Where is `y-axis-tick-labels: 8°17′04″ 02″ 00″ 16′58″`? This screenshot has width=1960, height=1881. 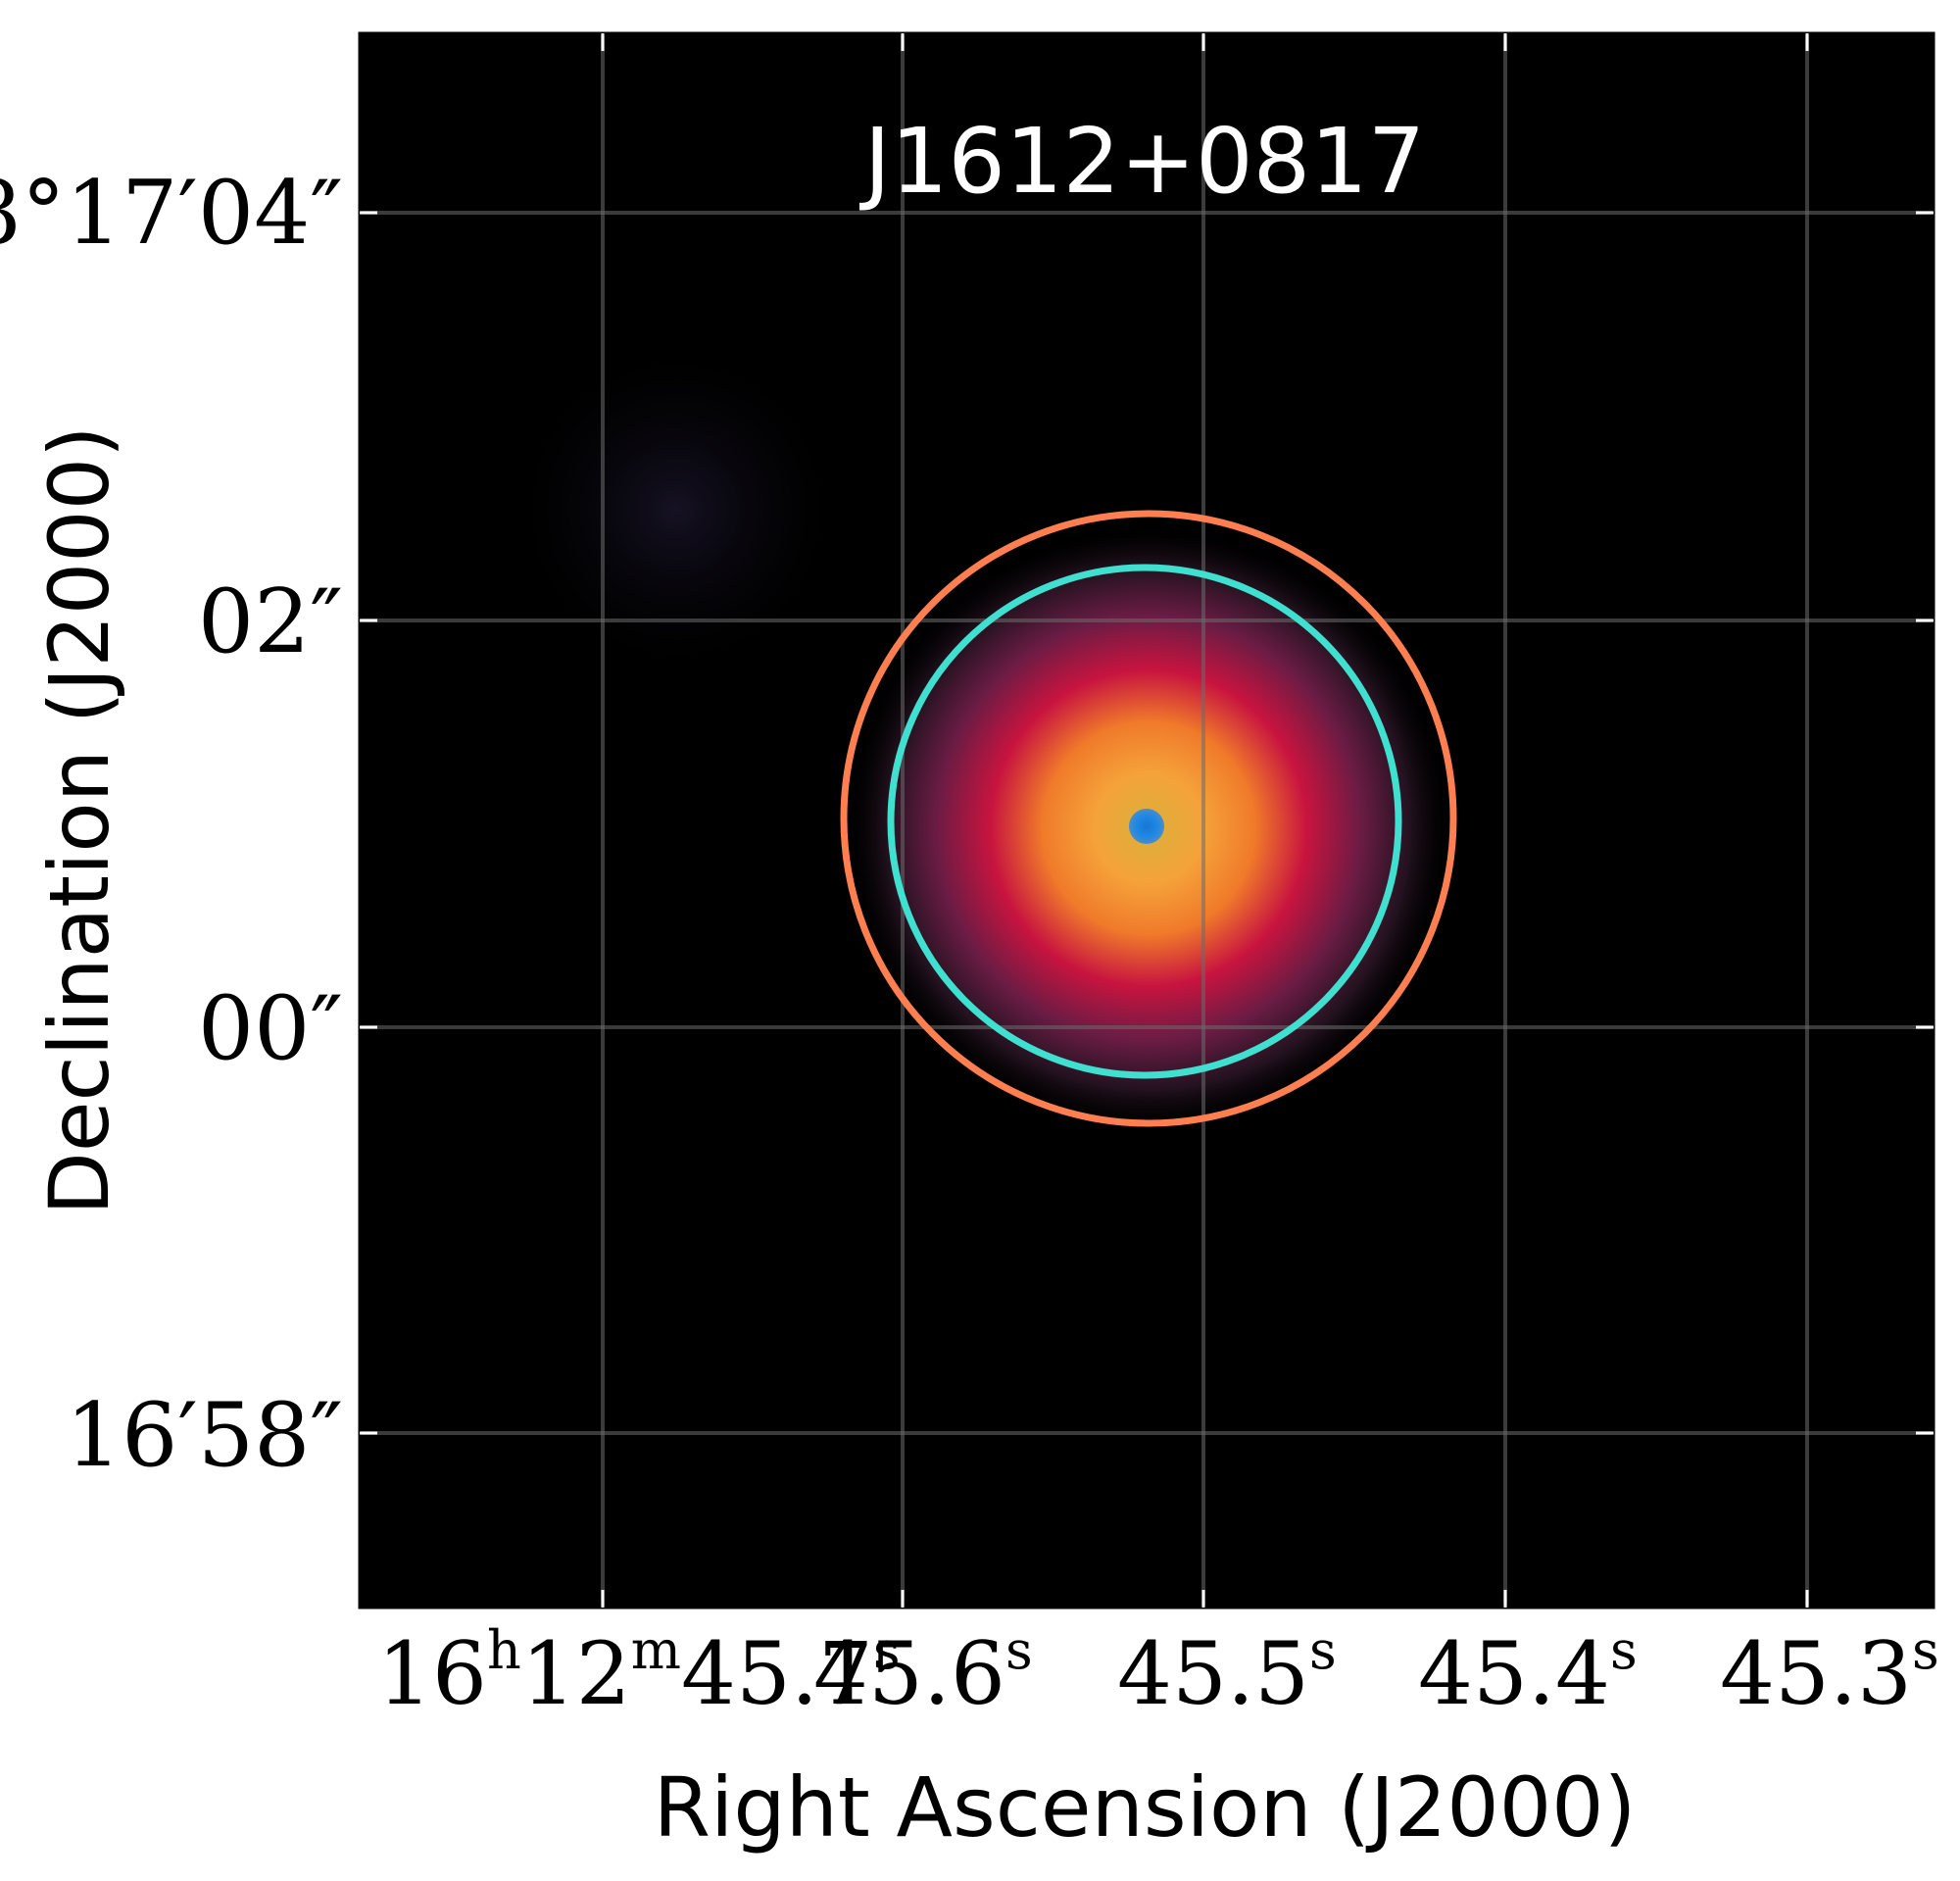 y-axis-tick-labels: 8°17′04″ 02″ 00″ 16′58″ is located at coordinates (171, 824).